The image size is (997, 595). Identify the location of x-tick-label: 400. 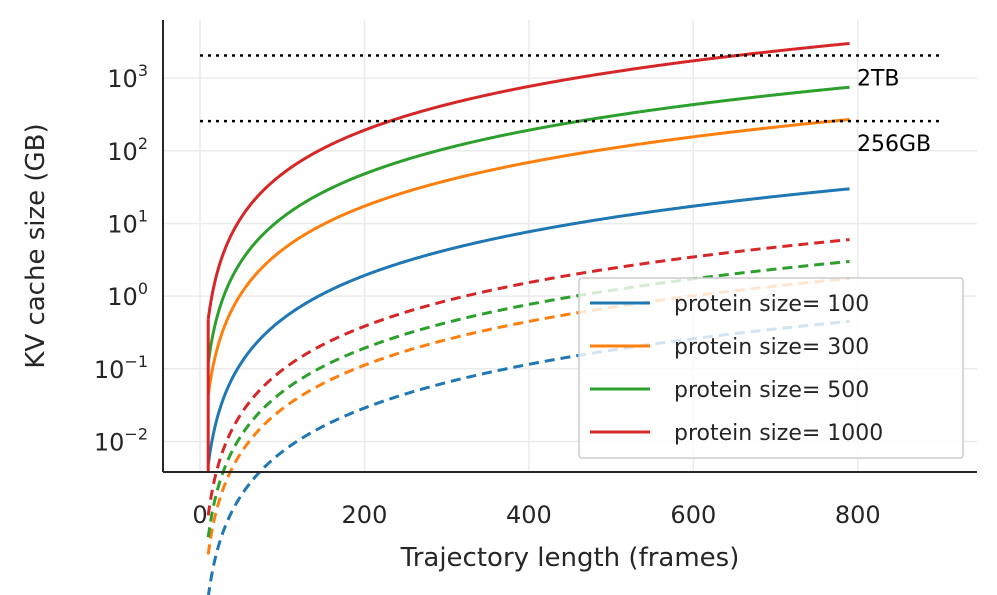
(529, 515).